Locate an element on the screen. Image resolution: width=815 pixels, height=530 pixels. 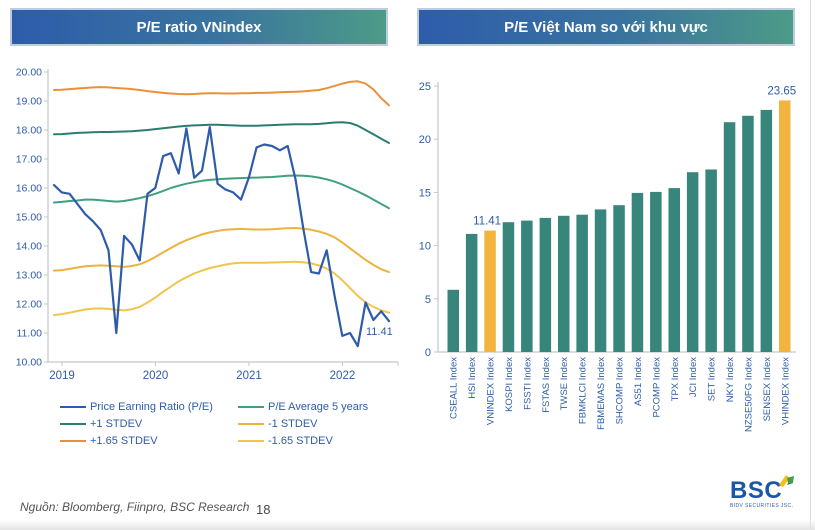
x-category-label: SENSEX Index is located at coordinates (767, 389).